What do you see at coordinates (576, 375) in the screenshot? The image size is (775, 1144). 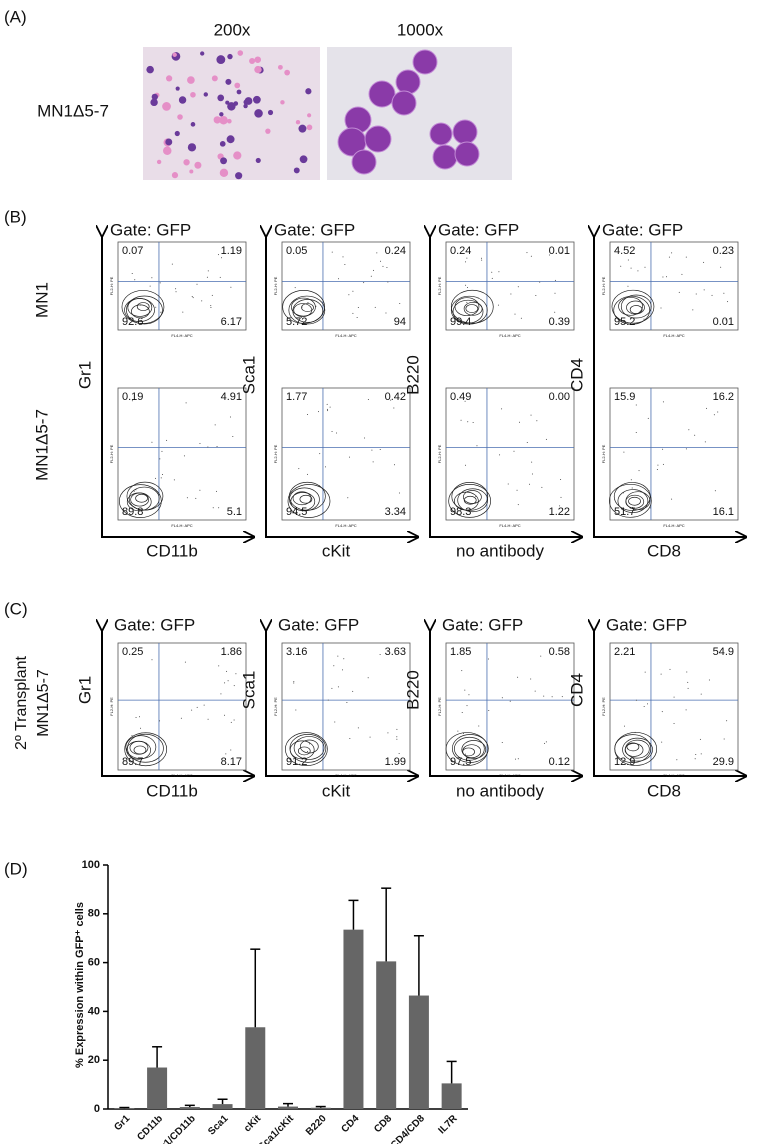 I see `y-axis-label: CD4` at bounding box center [576, 375].